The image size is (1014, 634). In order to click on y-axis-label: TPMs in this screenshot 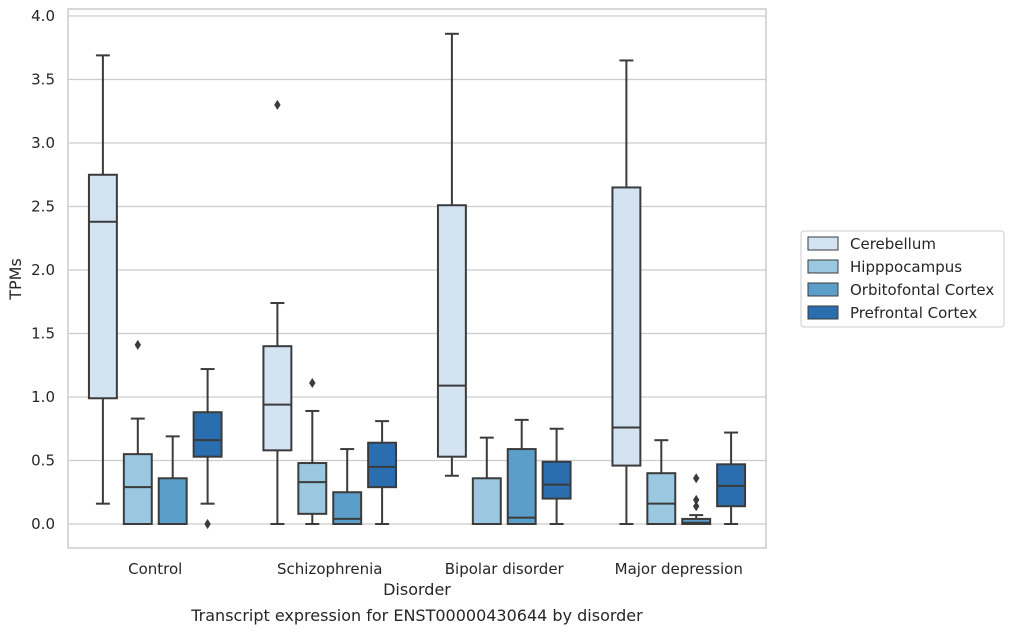, I will do `click(15, 279)`.